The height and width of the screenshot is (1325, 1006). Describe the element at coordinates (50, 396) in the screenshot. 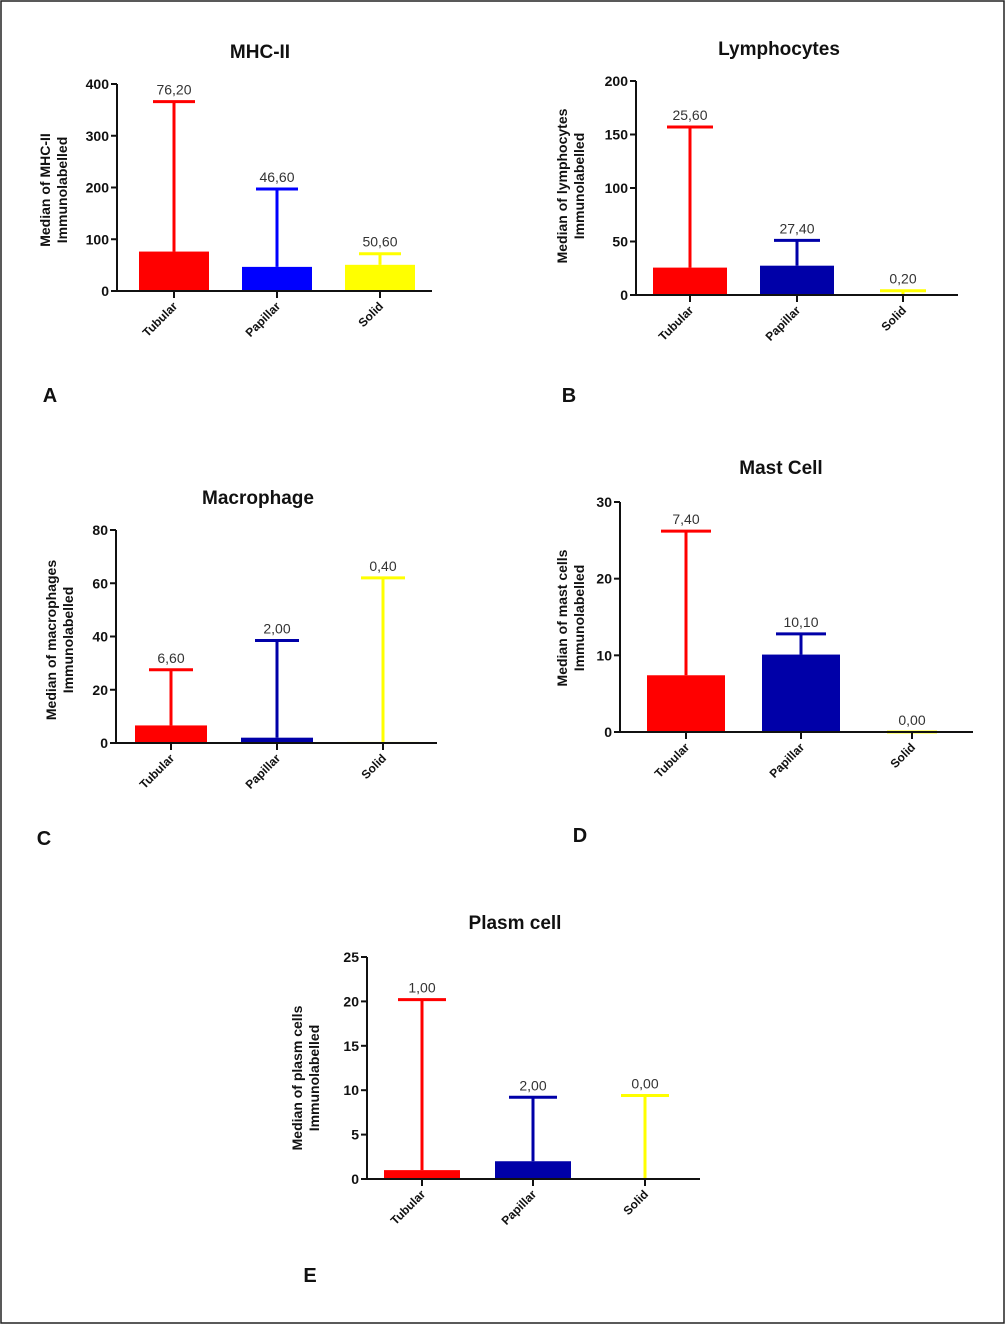

I see `panel-letter: A` at that location.